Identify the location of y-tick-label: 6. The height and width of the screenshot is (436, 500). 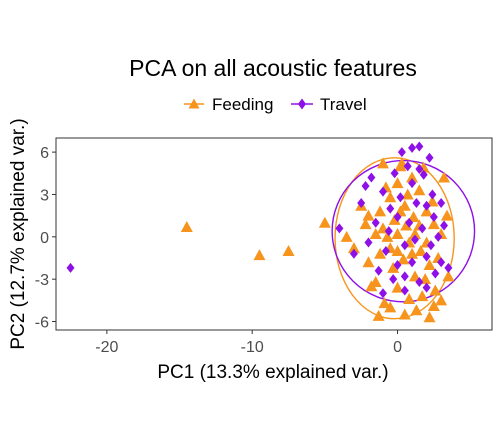
(44, 153).